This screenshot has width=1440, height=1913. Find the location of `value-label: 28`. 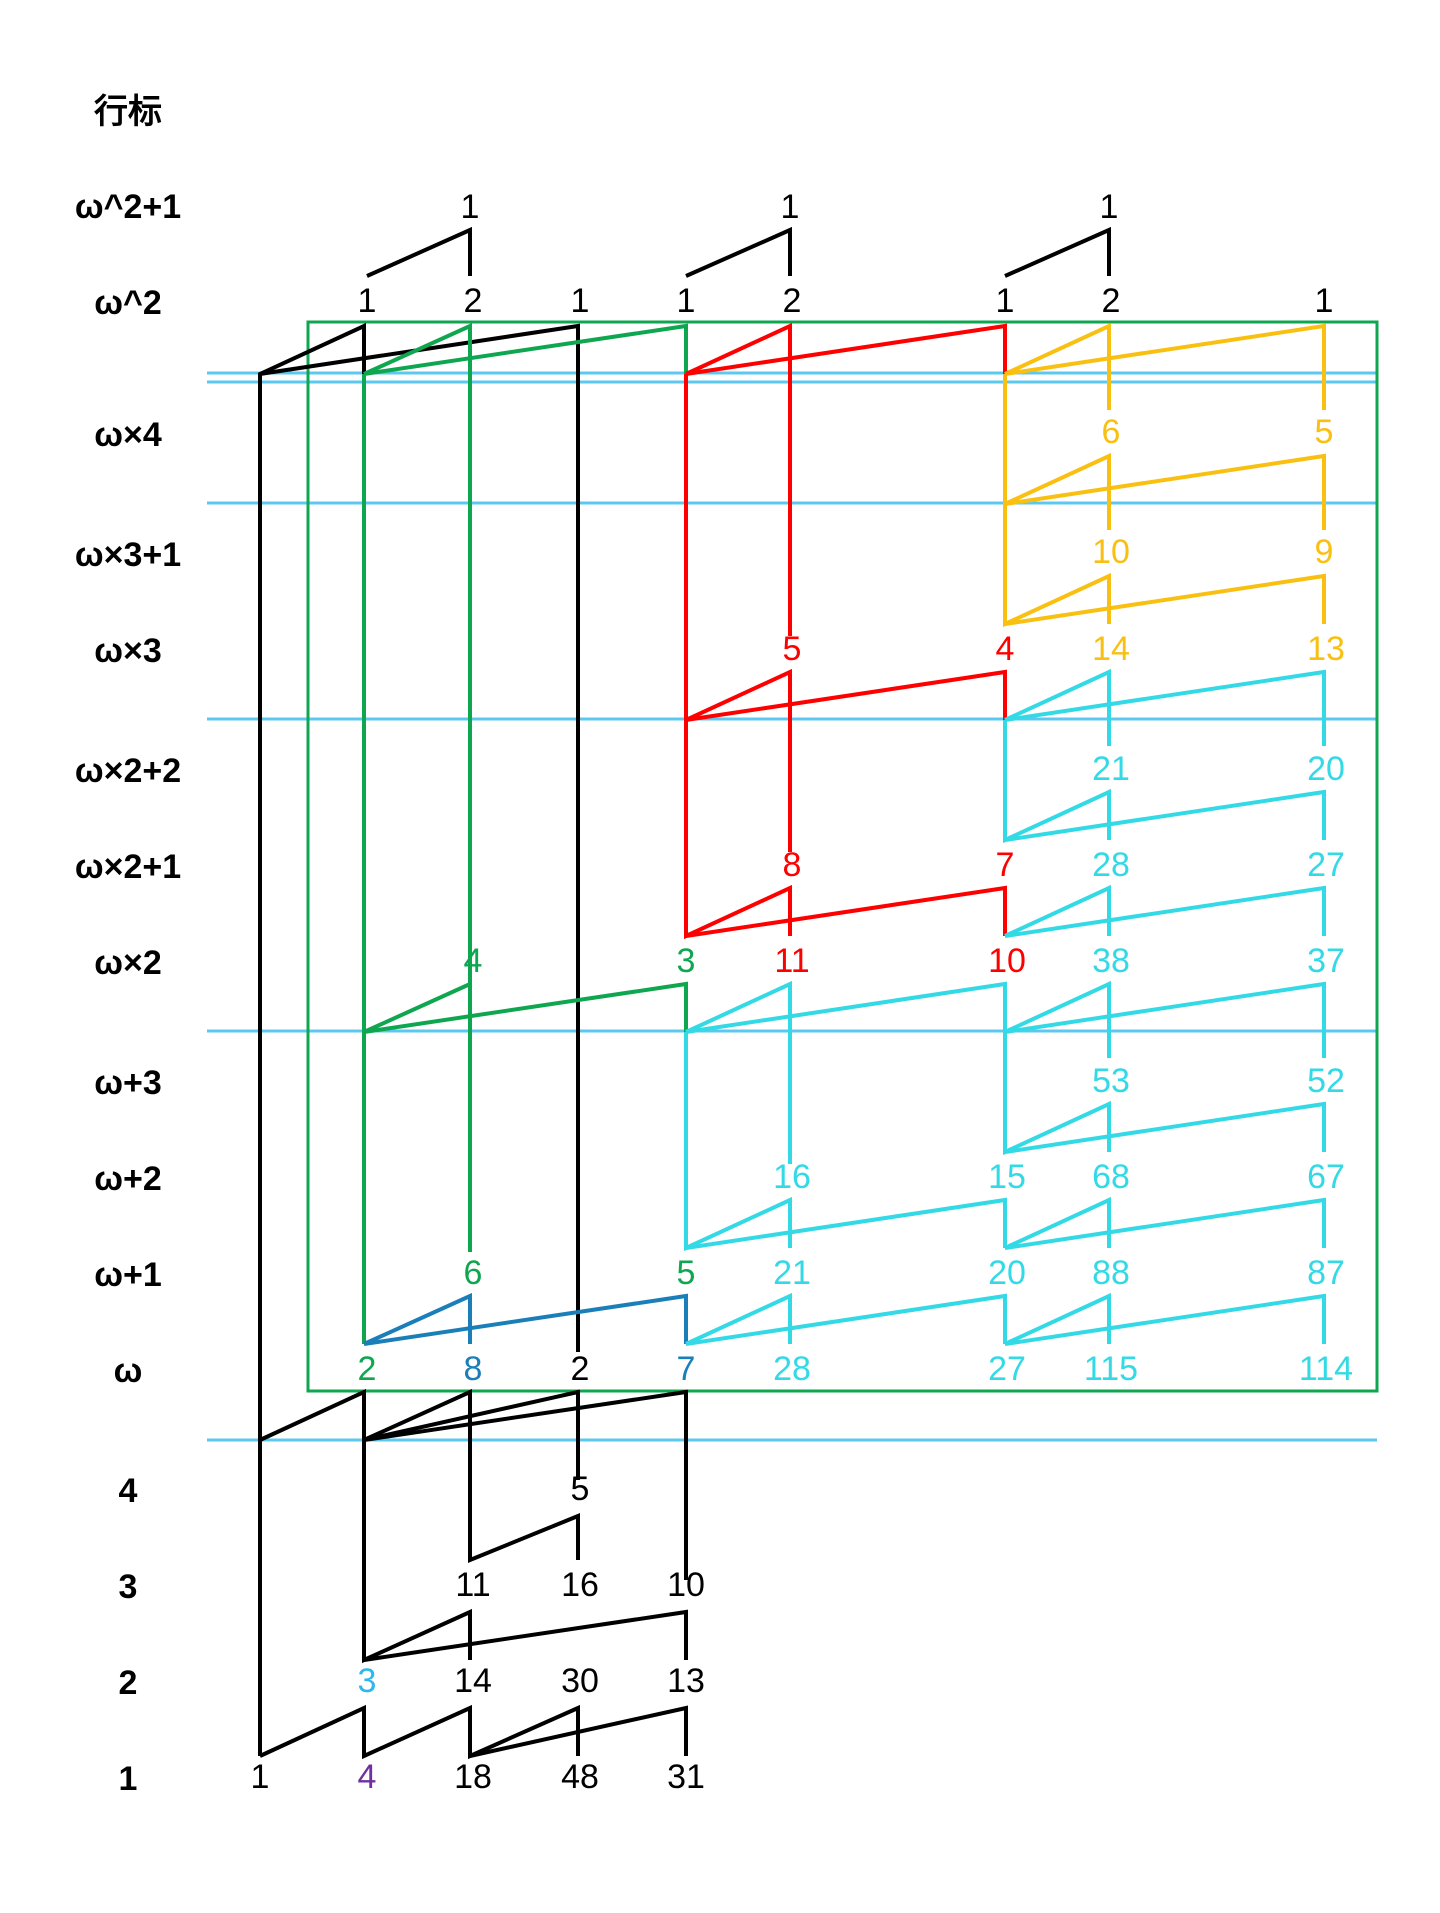

value-label: 28 is located at coordinates (1111, 865).